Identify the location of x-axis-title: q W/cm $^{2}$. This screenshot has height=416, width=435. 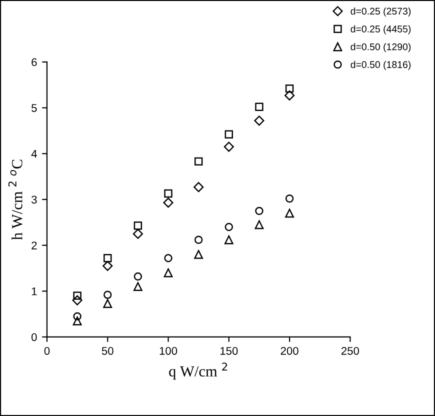
(198, 371).